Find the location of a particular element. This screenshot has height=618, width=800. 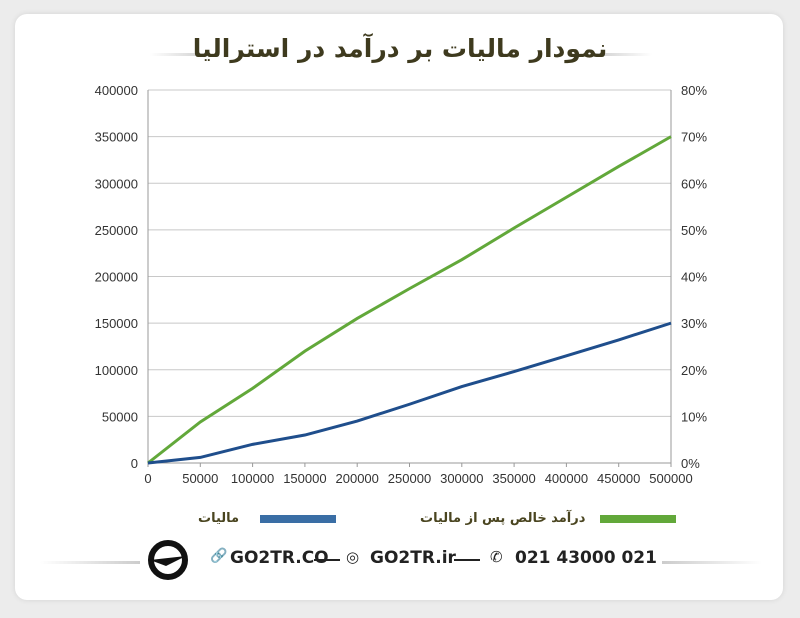

y-tick-label: 250000 is located at coordinates (116, 230).